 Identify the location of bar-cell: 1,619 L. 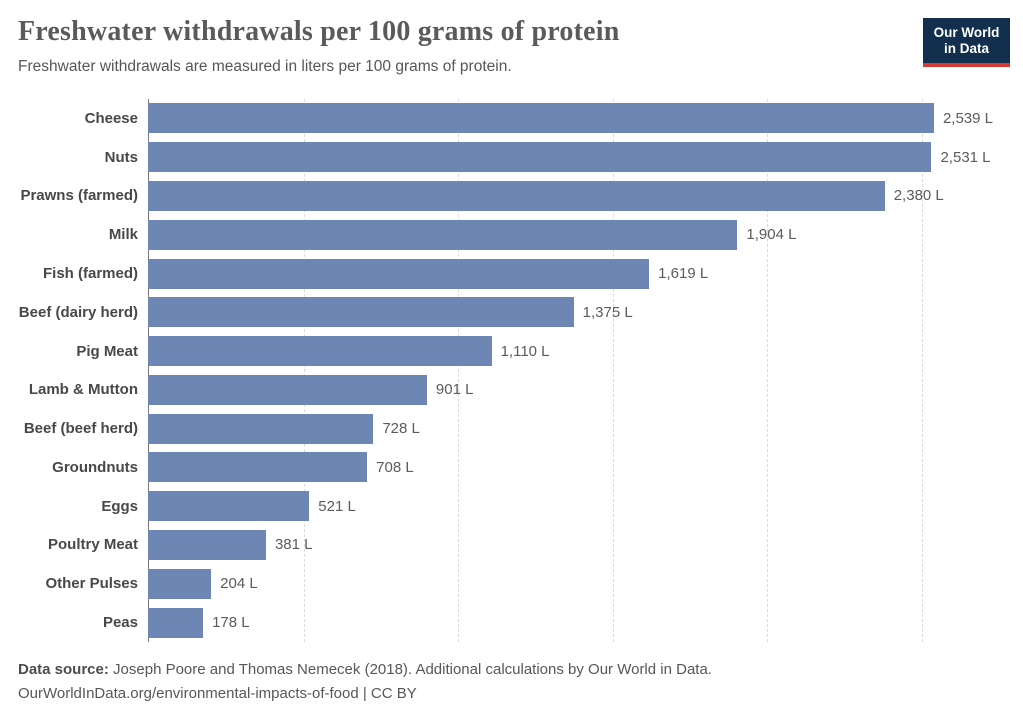
(577, 273).